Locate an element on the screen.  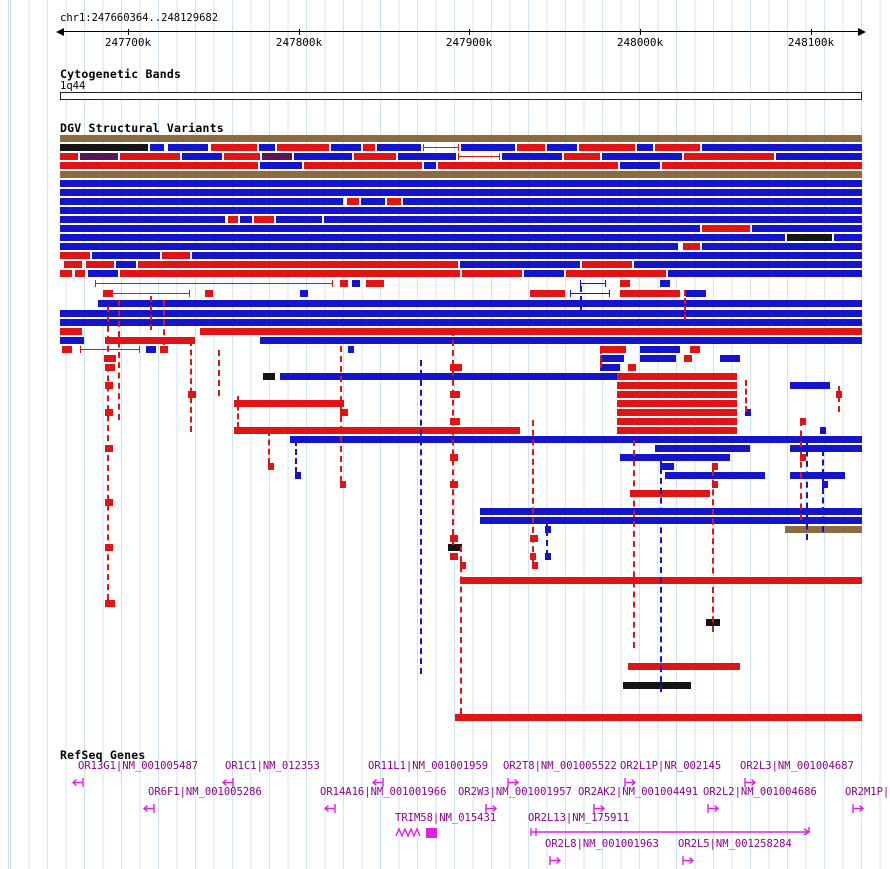
gene-label: OR2L1P|NR_002145 is located at coordinates (671, 766).